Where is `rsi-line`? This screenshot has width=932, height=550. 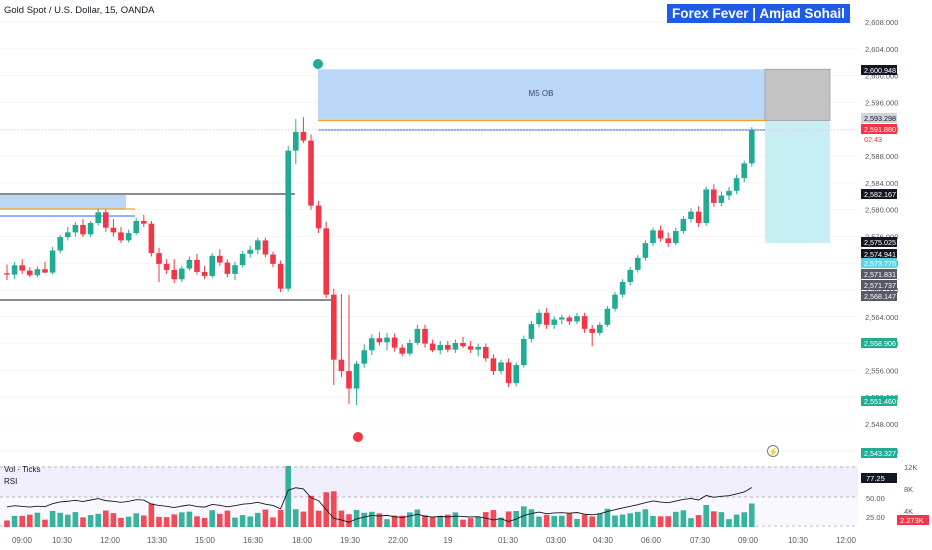 rsi-line is located at coordinates (379, 505).